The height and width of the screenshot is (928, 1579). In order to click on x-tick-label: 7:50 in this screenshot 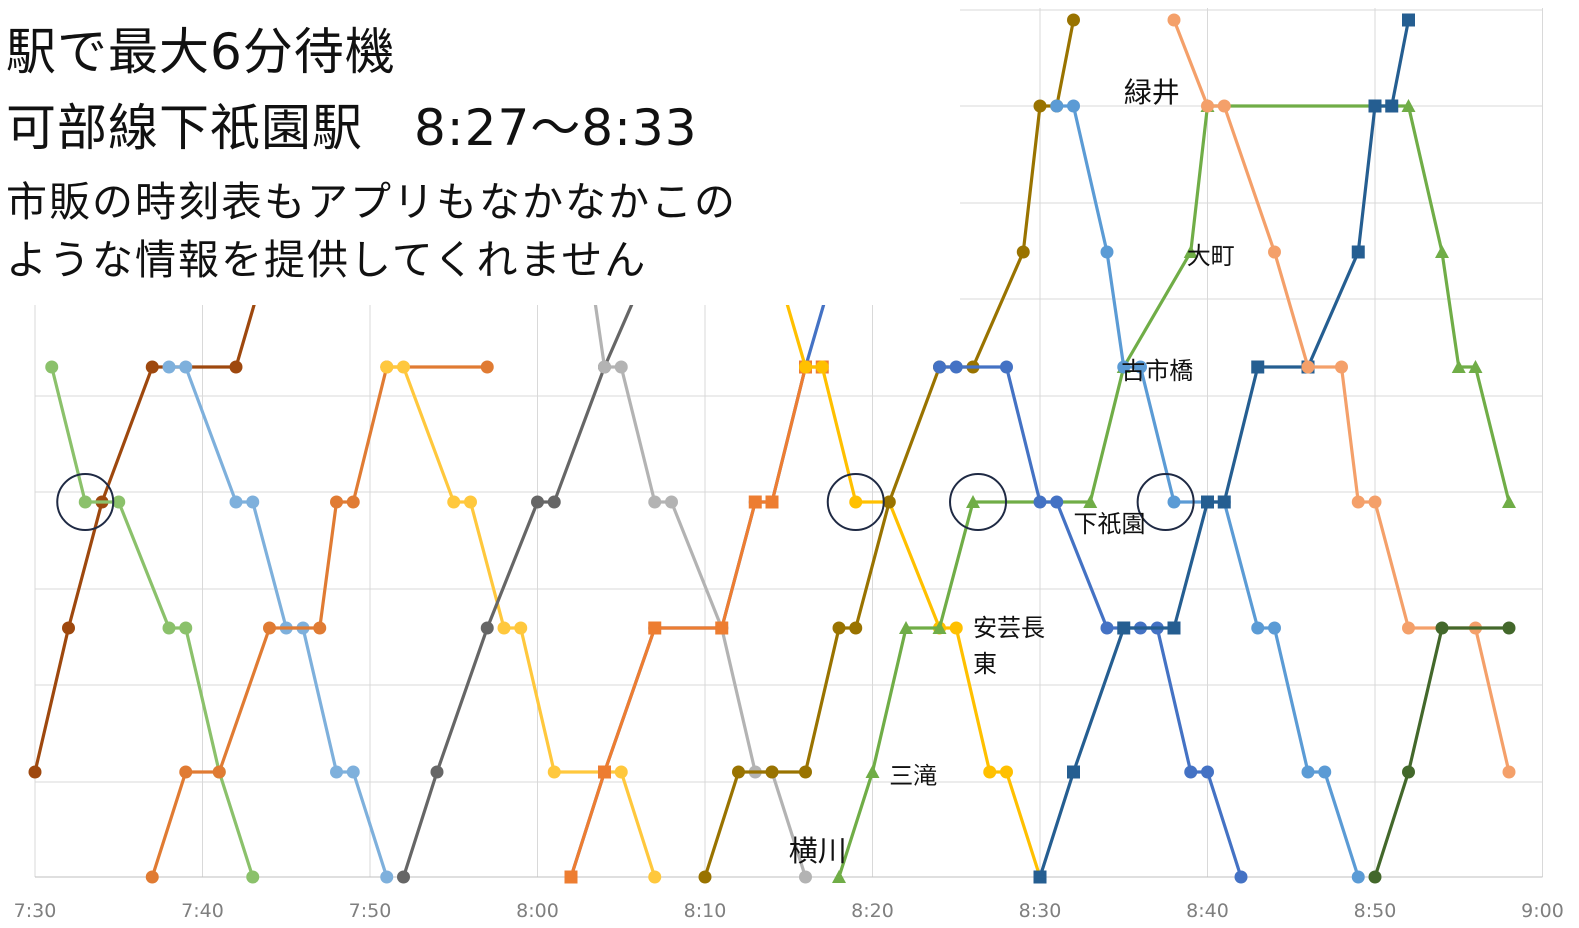, I will do `click(370, 911)`.